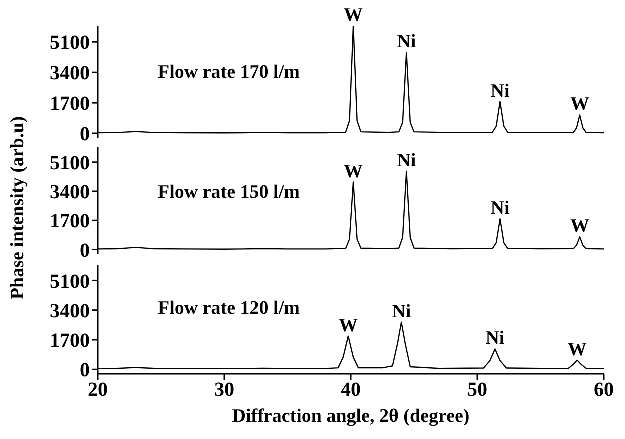 The image size is (625, 439). Describe the element at coordinates (604, 390) in the screenshot. I see `x-tick-label: 60` at that location.